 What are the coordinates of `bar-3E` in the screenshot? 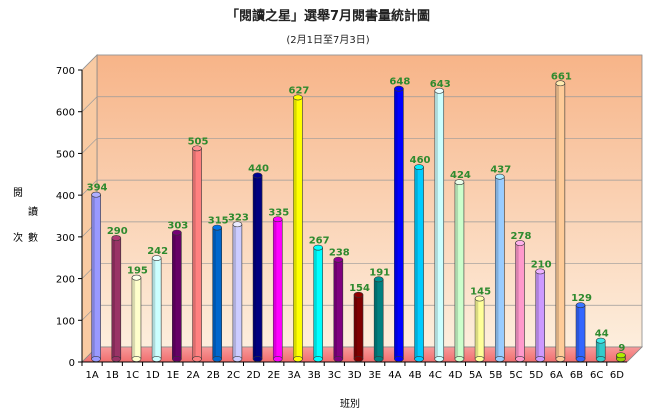 It's located at (378, 319).